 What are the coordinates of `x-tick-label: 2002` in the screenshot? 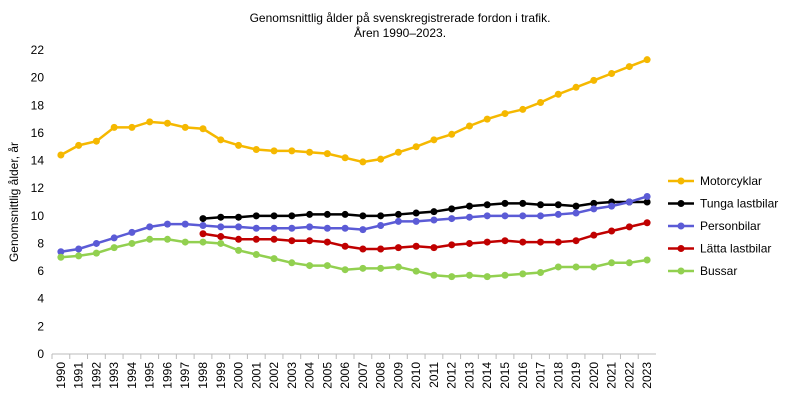 It's located at (274, 375).